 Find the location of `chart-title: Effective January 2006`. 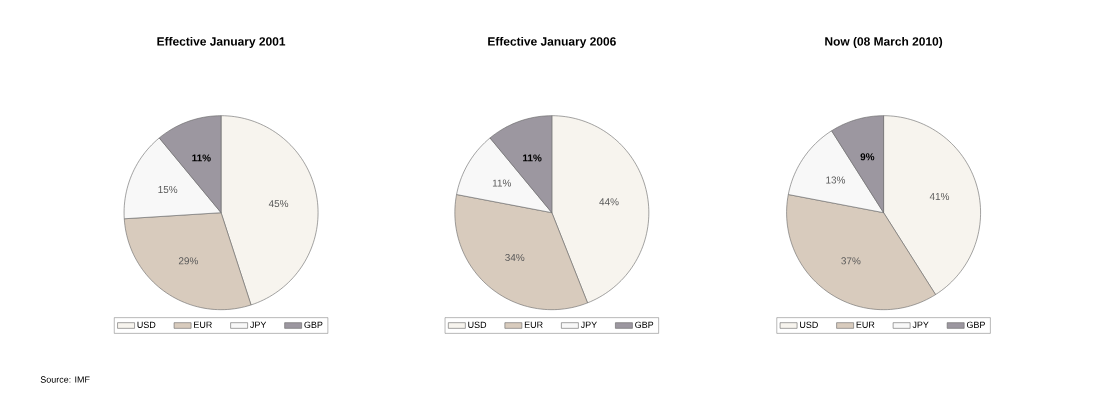

chart-title: Effective January 2006 is located at coordinates (552, 42).